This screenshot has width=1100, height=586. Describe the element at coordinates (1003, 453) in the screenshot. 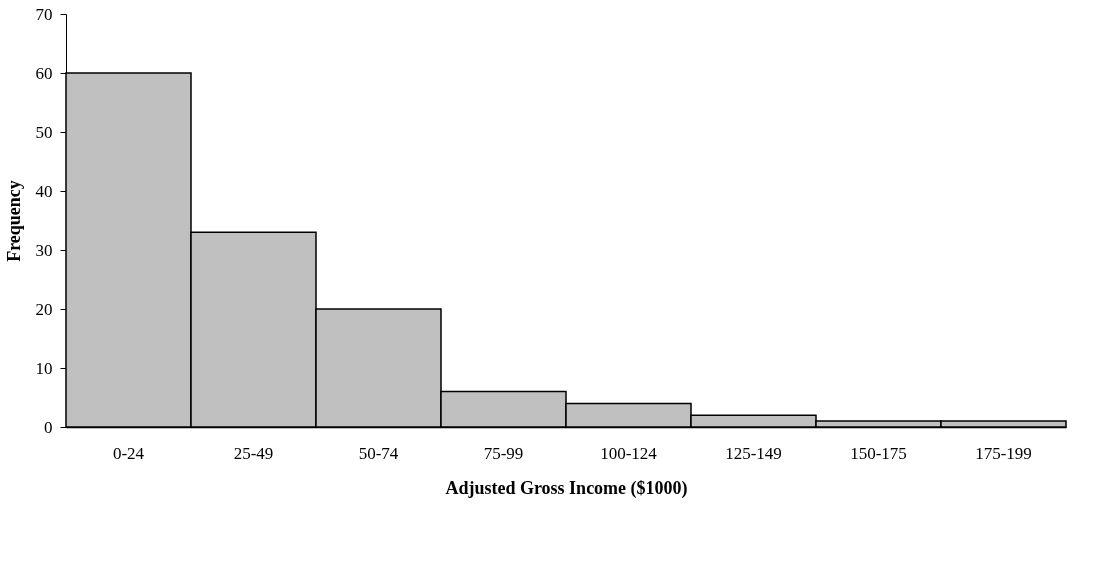

I see `x-tick-label: 175-199` at that location.